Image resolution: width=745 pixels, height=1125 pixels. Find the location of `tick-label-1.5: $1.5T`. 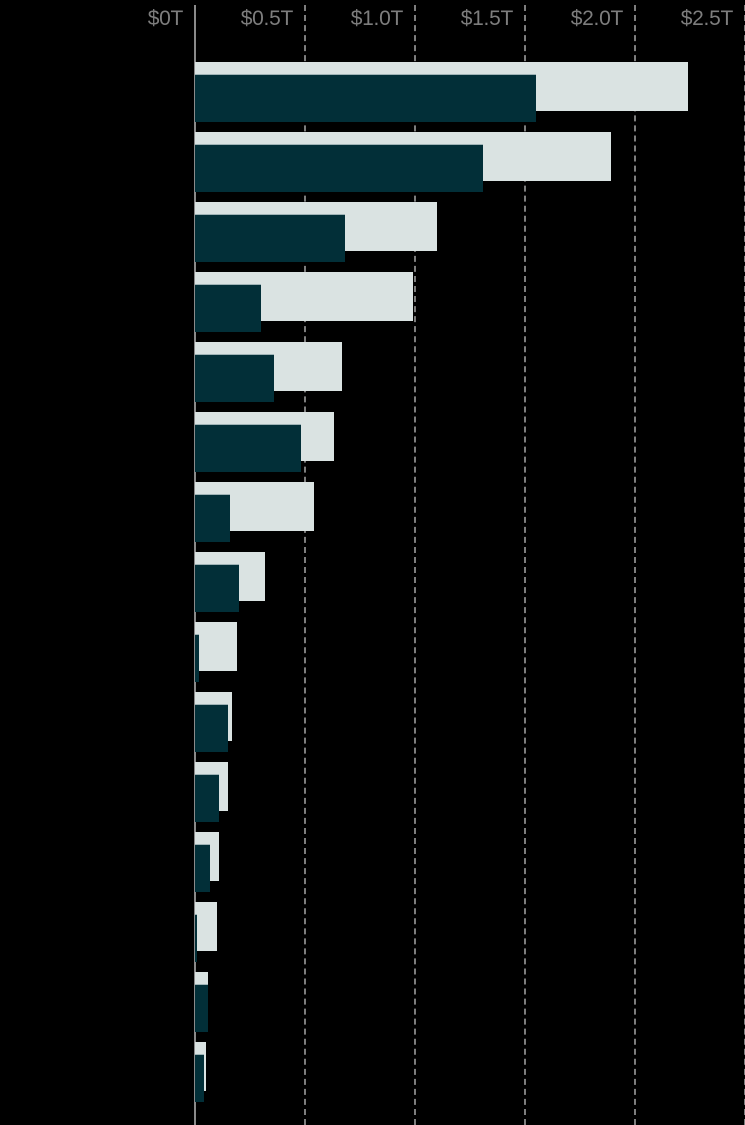

tick-label-1.5: $1.5T is located at coordinates (487, 18).